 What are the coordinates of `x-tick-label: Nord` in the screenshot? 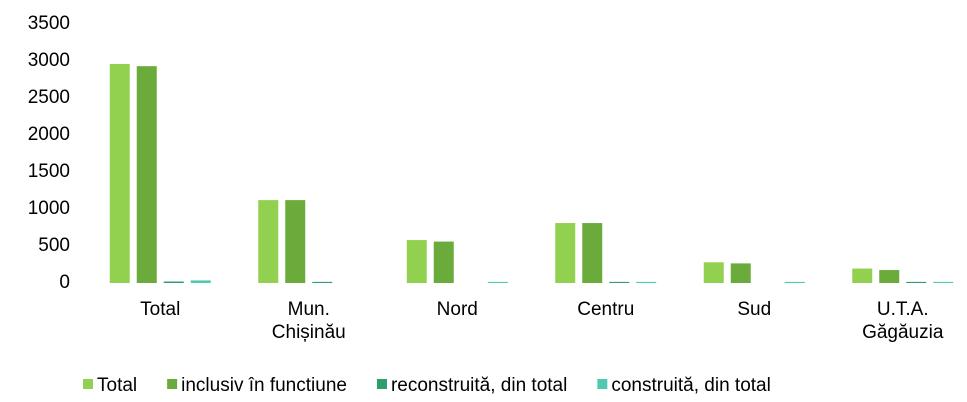 It's located at (457, 309).